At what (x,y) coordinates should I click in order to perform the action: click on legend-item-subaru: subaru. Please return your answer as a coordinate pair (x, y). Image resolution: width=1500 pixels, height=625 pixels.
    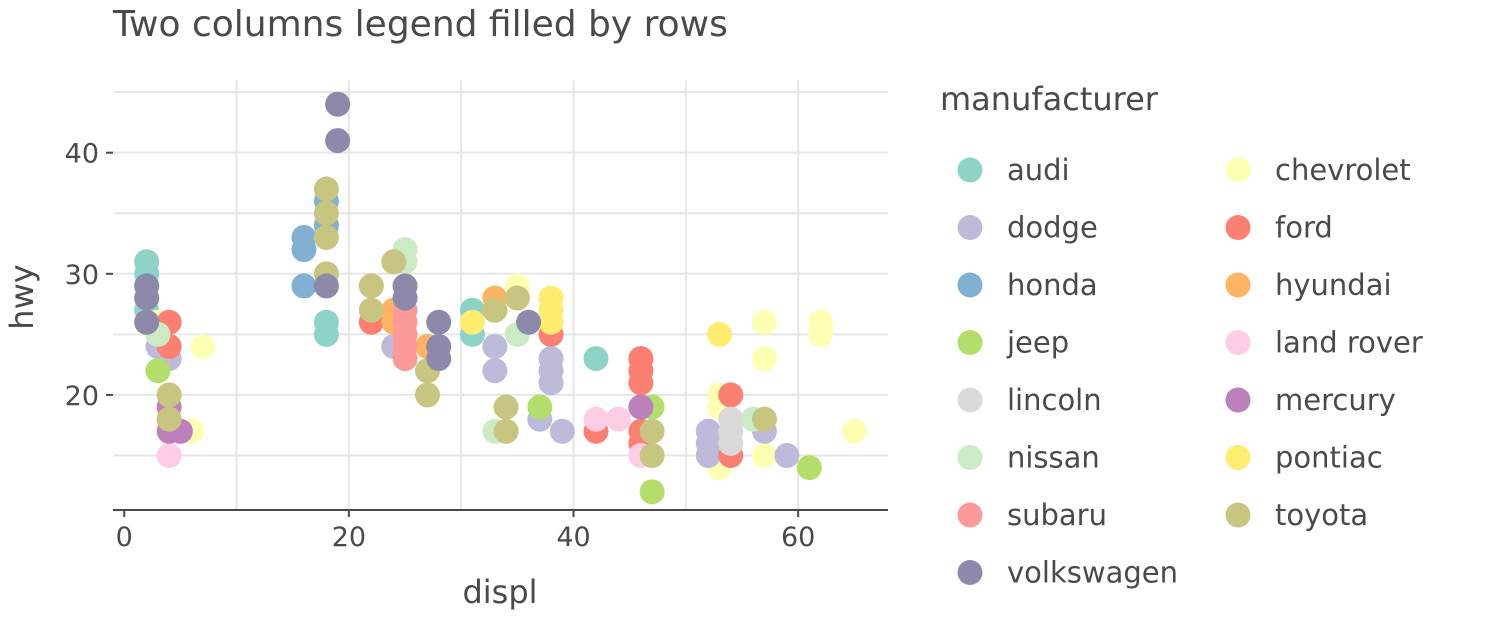
    Looking at the image, I should click on (1032, 515).